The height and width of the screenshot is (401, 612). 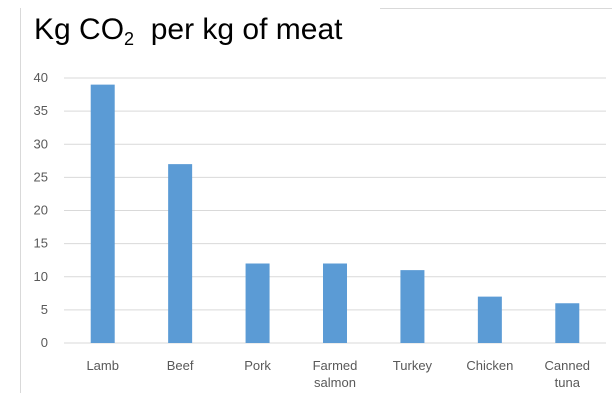 I want to click on x-category-label: Farmed salmon, so click(x=335, y=374).